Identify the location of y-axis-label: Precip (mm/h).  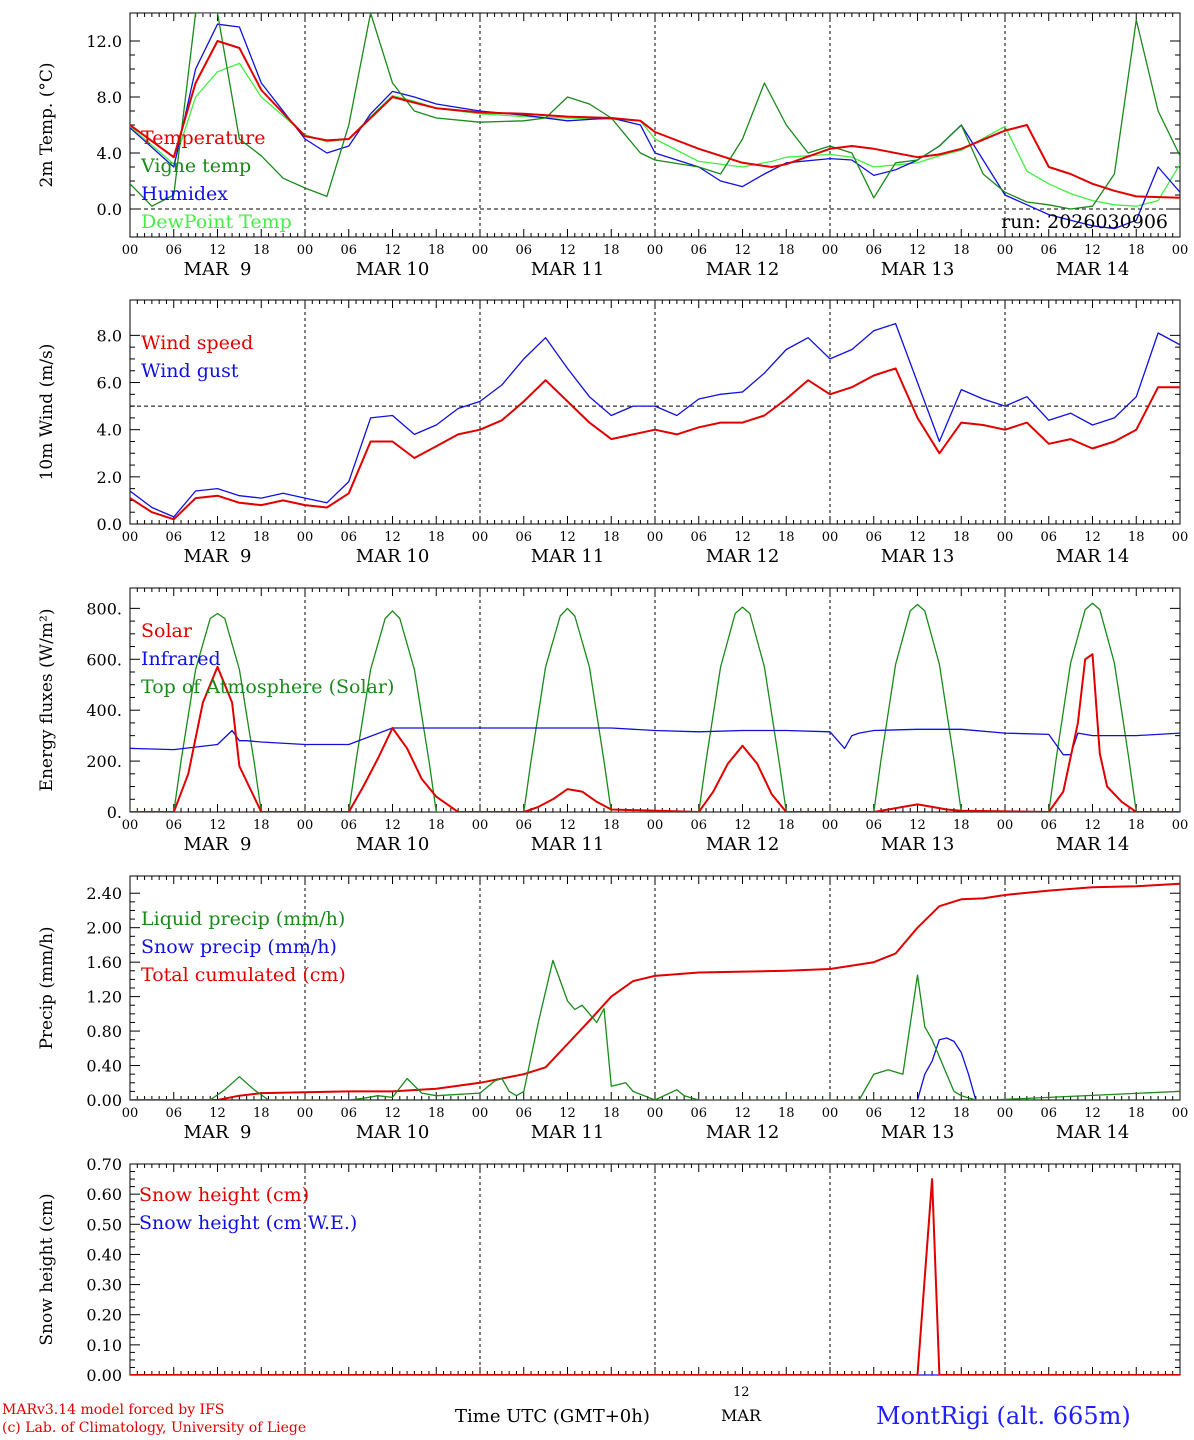
(47, 987).